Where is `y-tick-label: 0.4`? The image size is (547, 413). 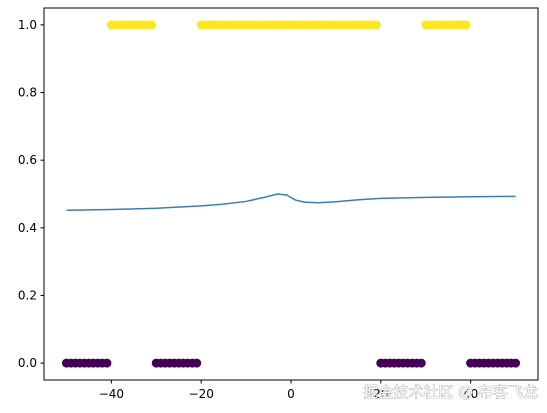
y-tick-label: 0.4 is located at coordinates (27, 228).